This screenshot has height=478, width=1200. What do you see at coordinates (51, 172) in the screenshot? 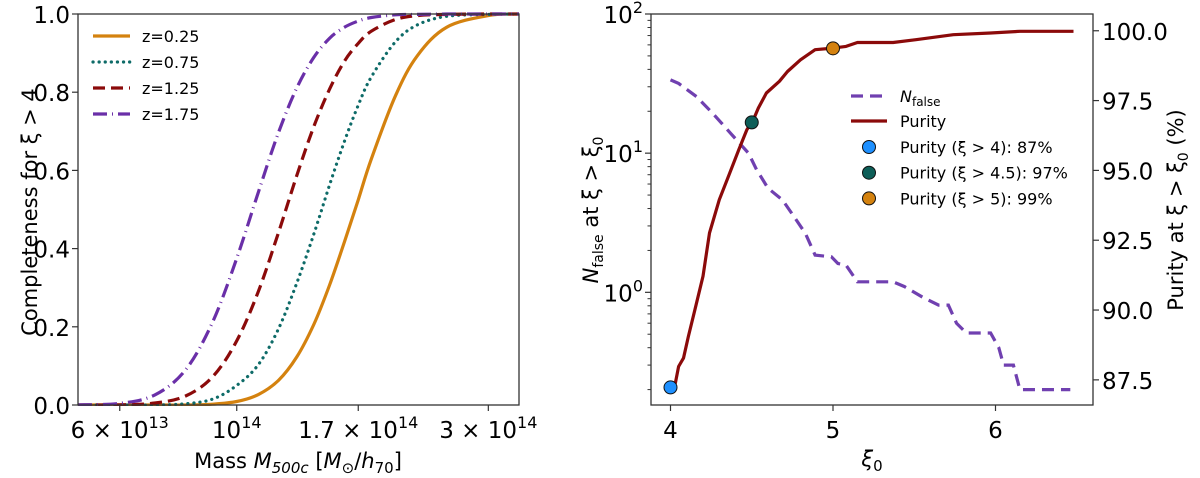
I see `left-y-tick-label: 0.6` at bounding box center [51, 172].